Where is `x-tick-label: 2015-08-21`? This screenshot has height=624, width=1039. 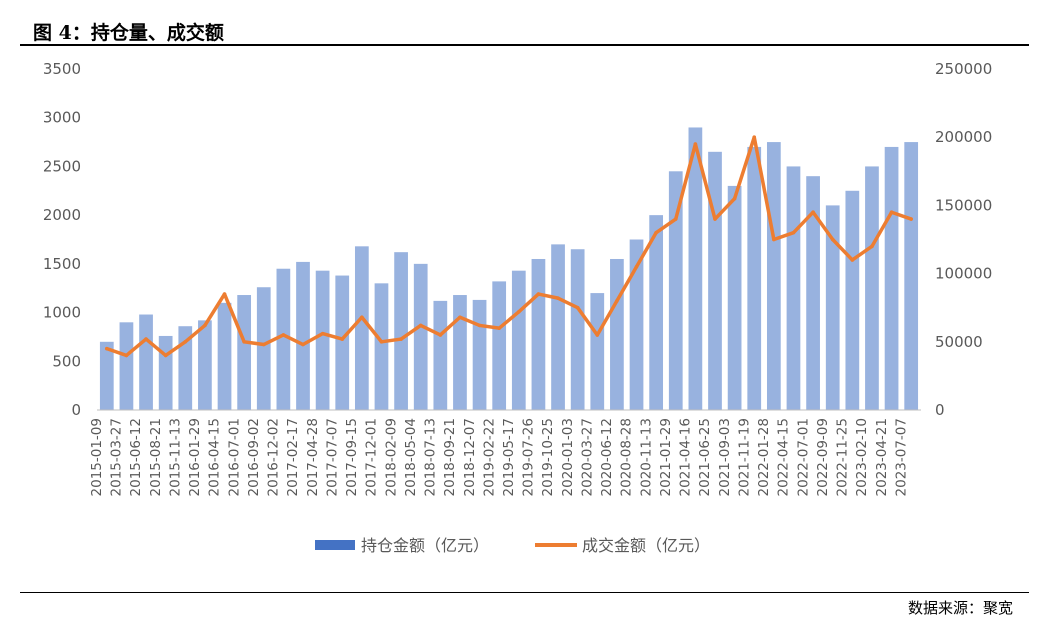 x-tick-label: 2015-08-21 is located at coordinates (156, 457).